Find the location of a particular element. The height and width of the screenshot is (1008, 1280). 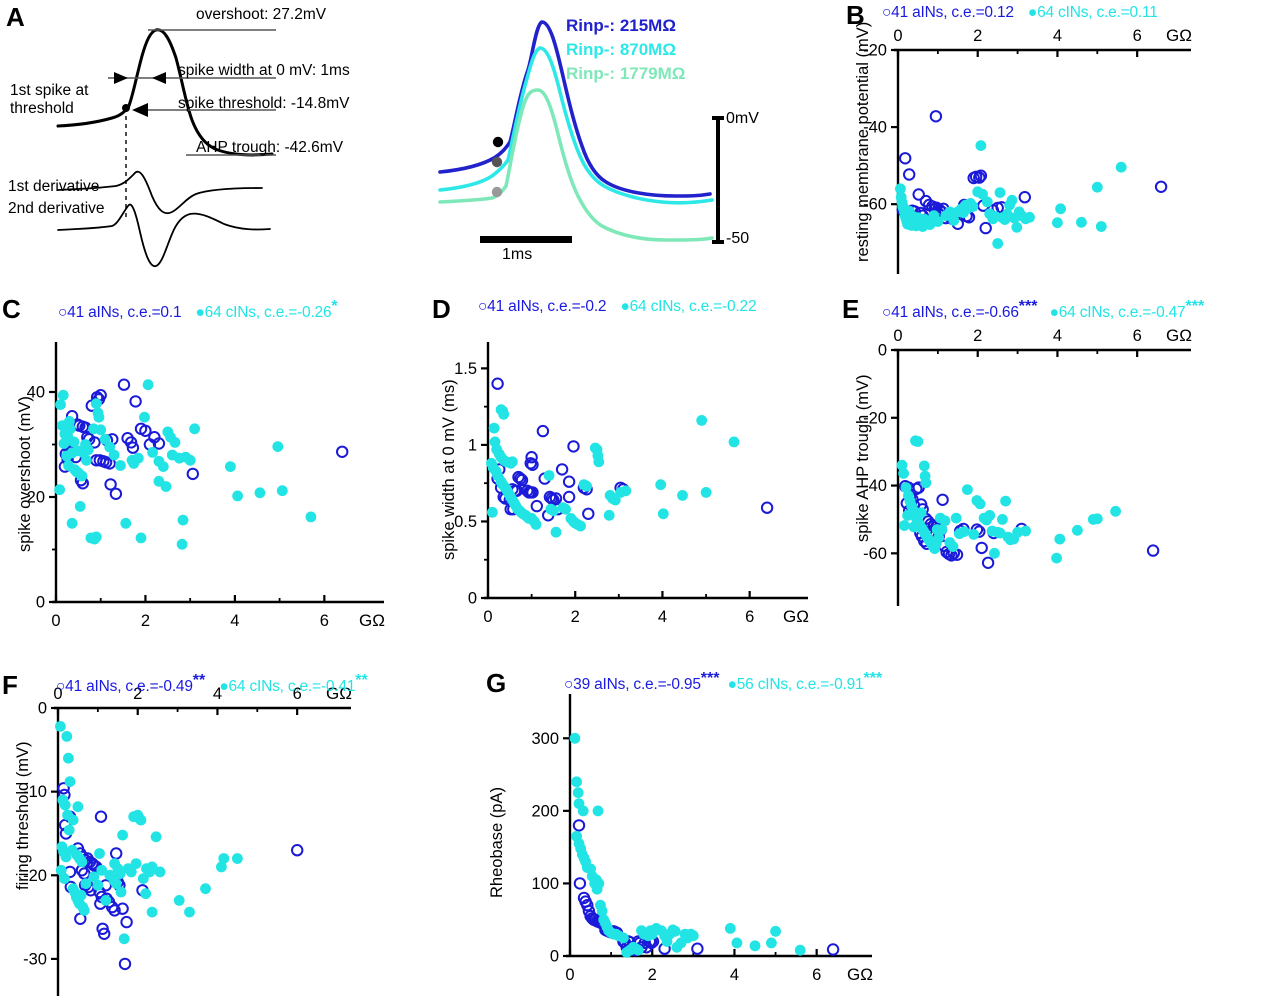

scale-label-minus50: -50 is located at coordinates (738, 238).